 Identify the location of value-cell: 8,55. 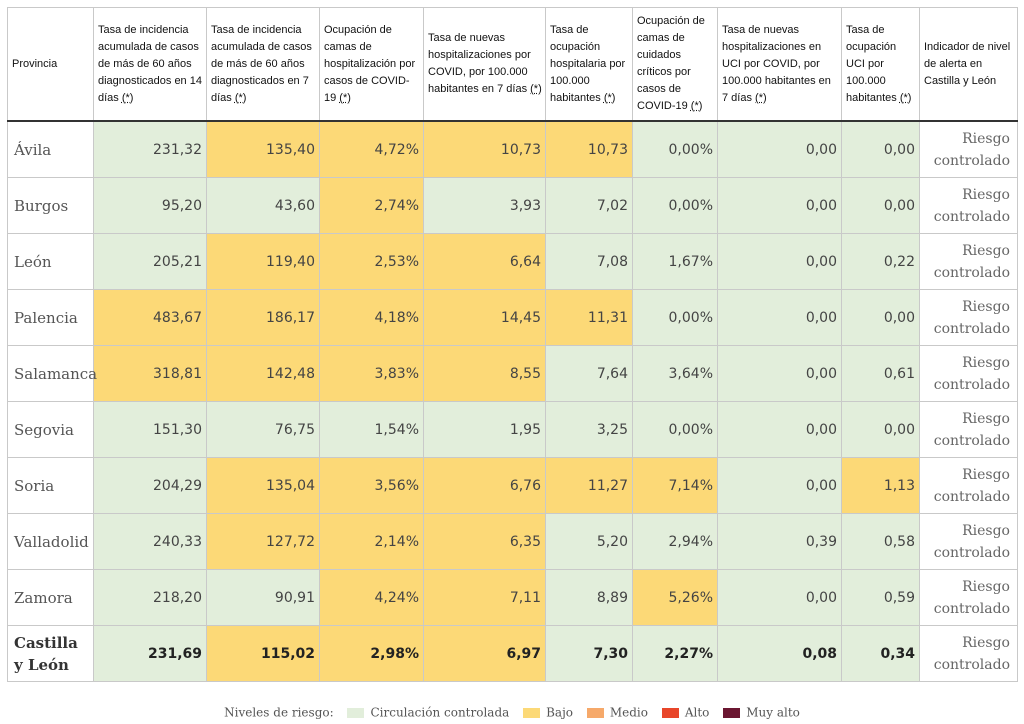
(484, 373).